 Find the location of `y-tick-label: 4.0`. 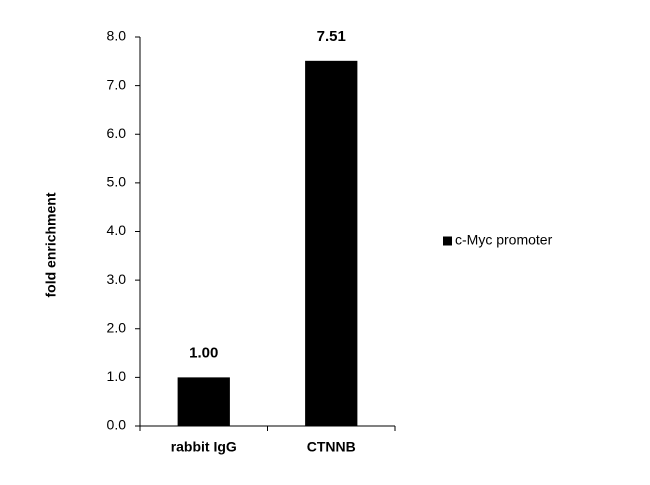

y-tick-label: 4.0 is located at coordinates (117, 230).